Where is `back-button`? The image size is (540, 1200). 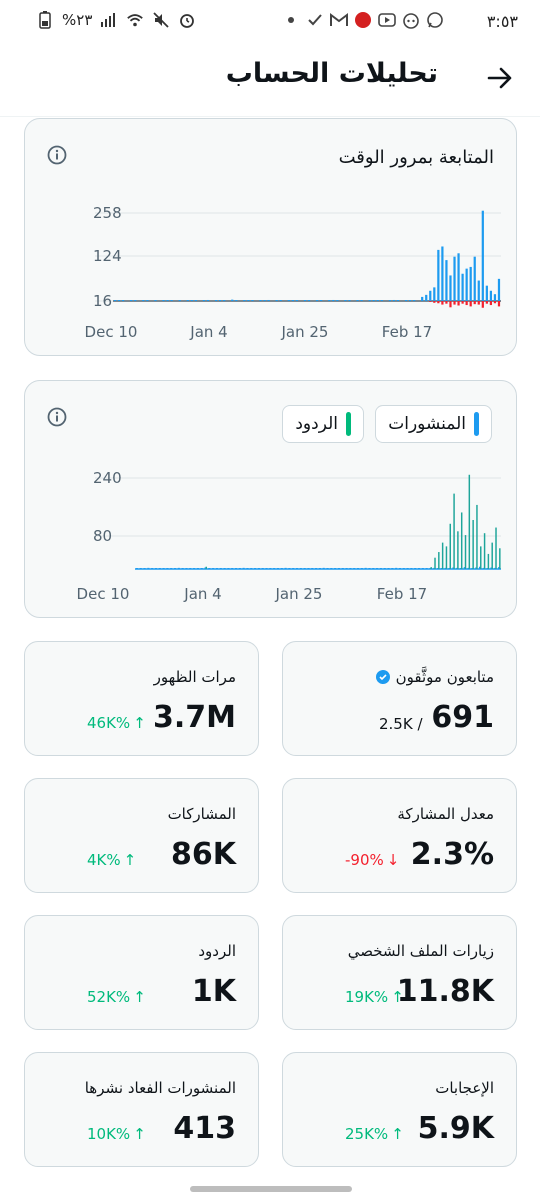
back-button is located at coordinates (500, 78).